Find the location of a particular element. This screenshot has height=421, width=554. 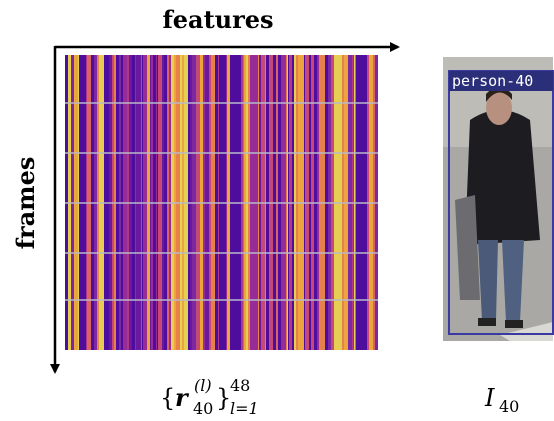

superscript: (l) is located at coordinates (203, 385).